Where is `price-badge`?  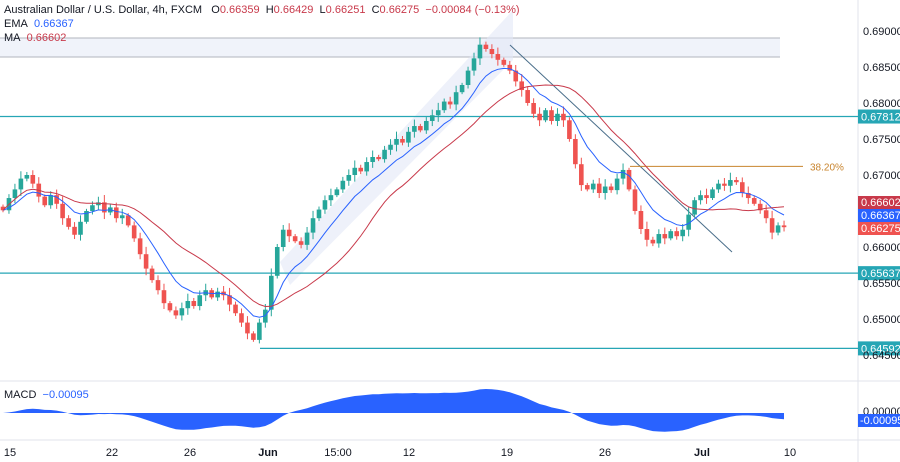
price-badge is located at coordinates (879, 215).